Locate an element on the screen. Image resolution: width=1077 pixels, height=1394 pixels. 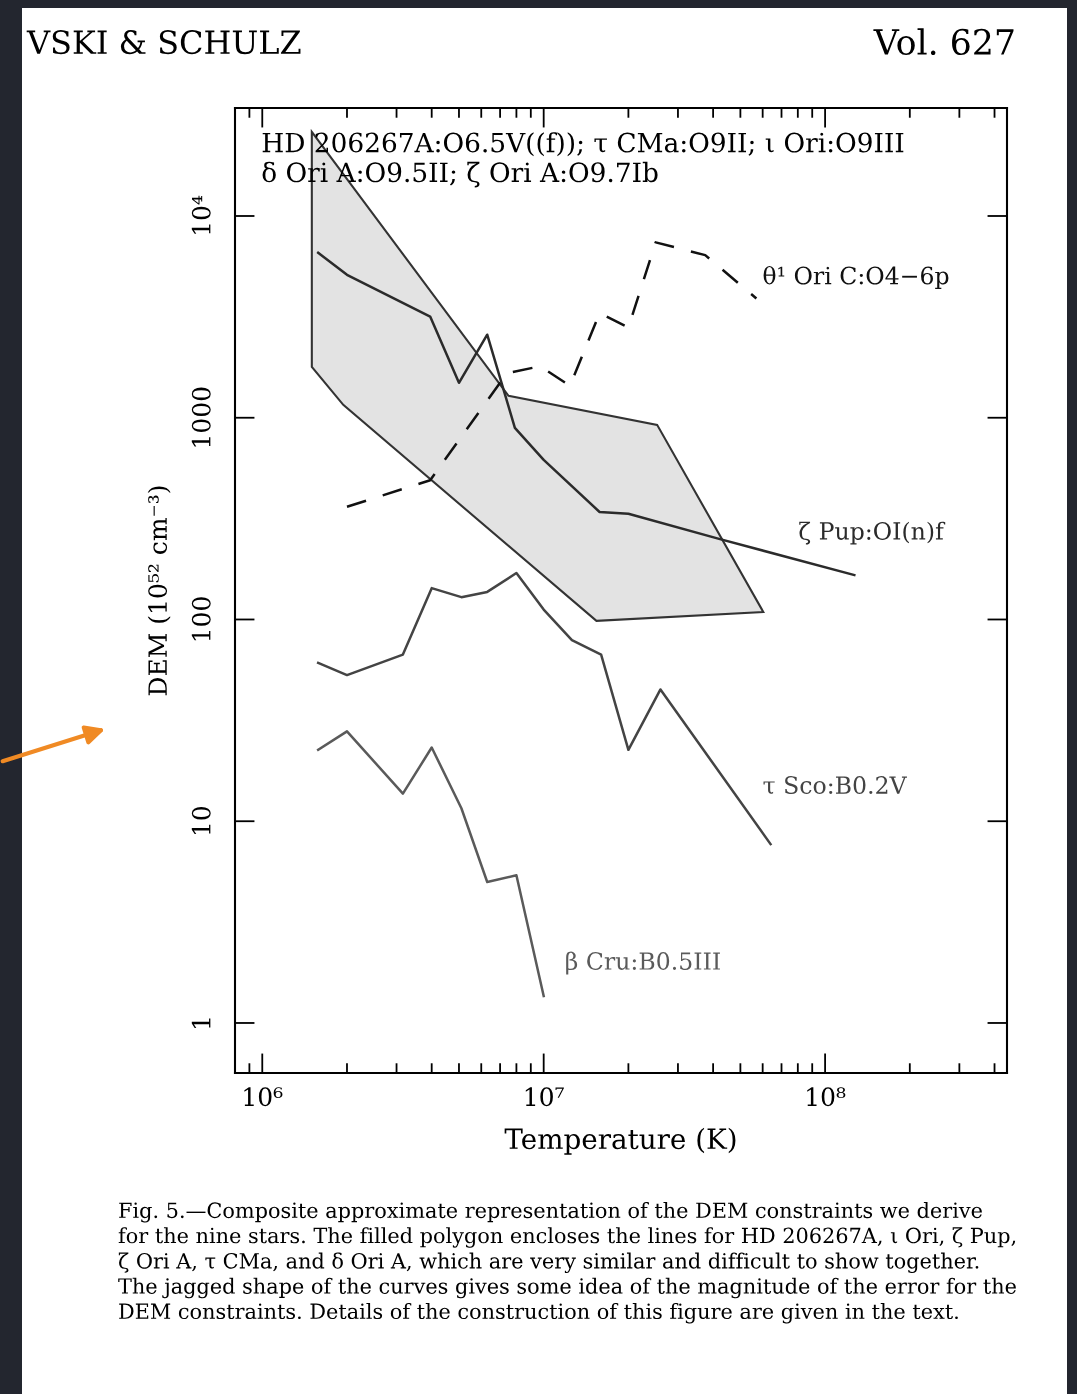
x-tick-label: 10⁷ is located at coordinates (544, 1097).